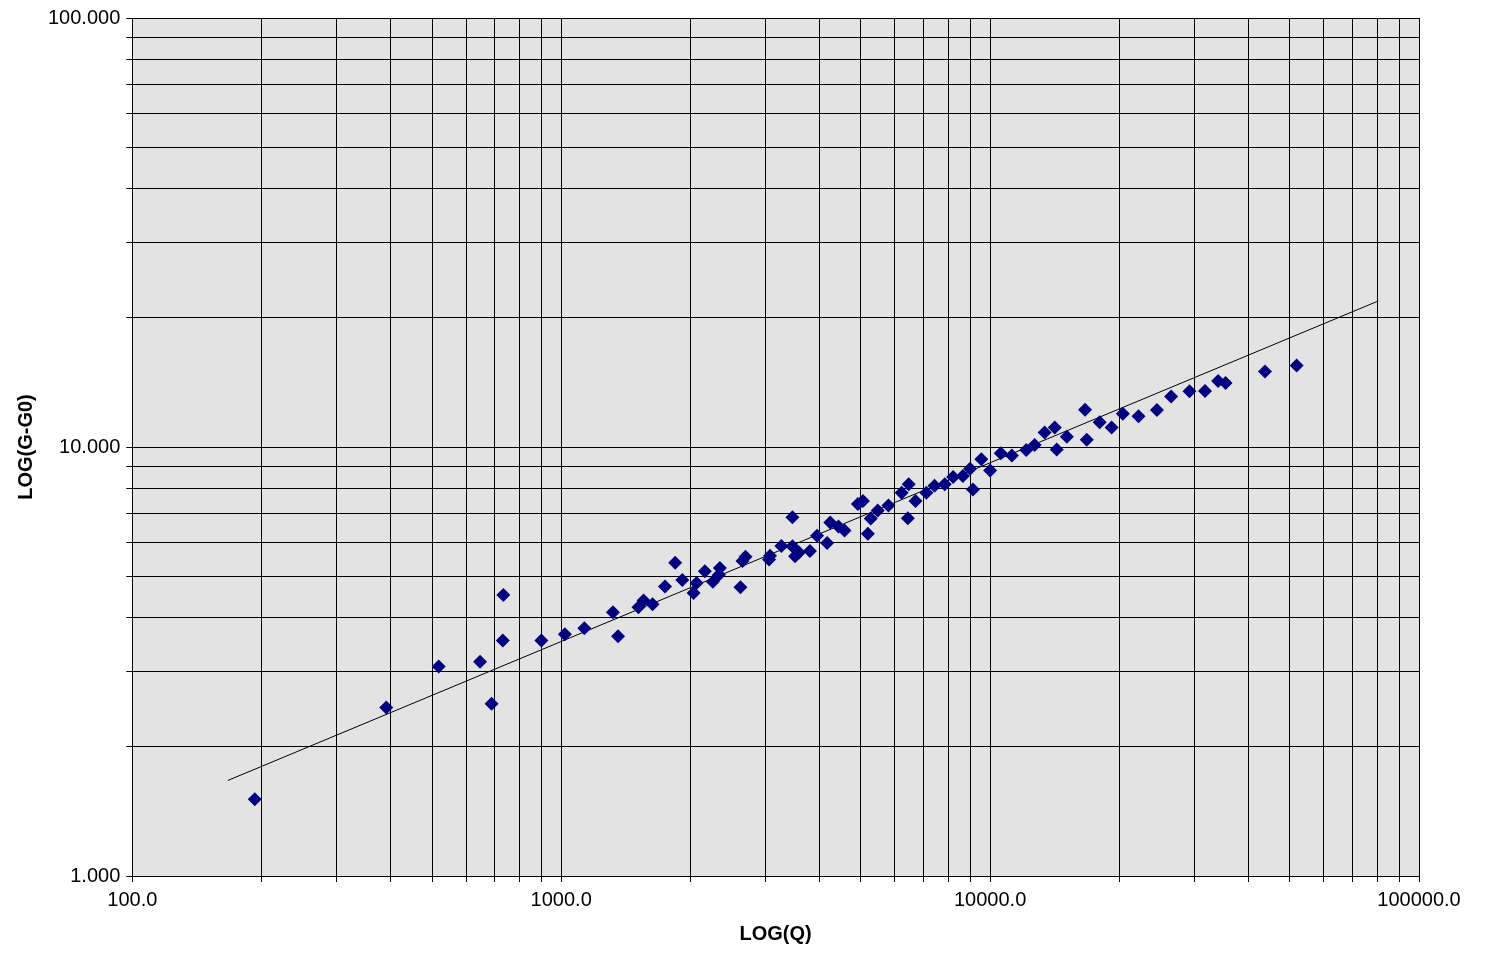 The height and width of the screenshot is (954, 1485). Describe the element at coordinates (775, 932) in the screenshot. I see `x-axis-title: LOG(Q)` at that location.